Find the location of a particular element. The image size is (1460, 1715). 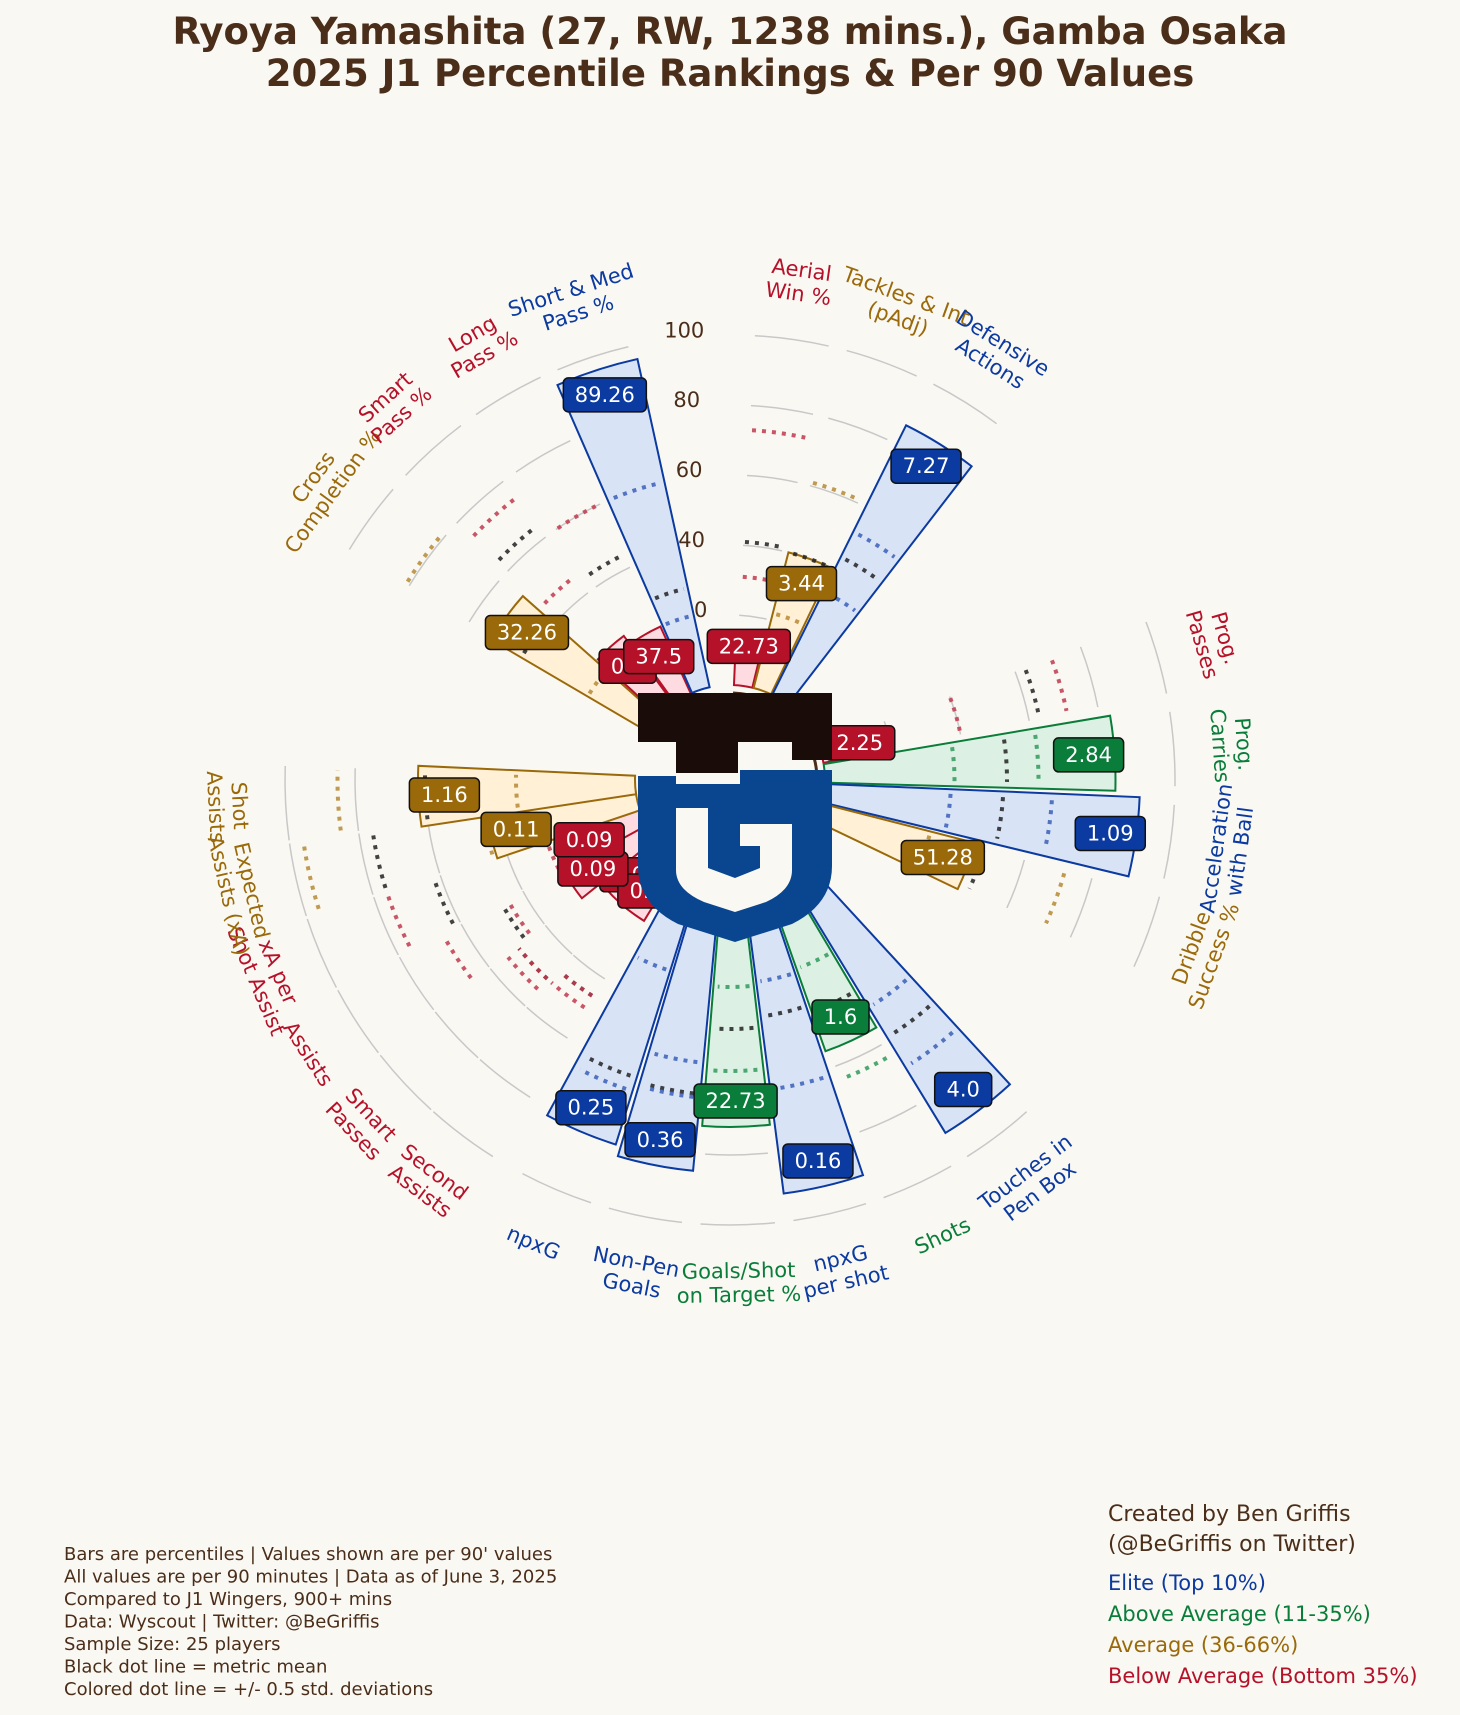

svg-text: 7.27 is located at coordinates (926, 466).